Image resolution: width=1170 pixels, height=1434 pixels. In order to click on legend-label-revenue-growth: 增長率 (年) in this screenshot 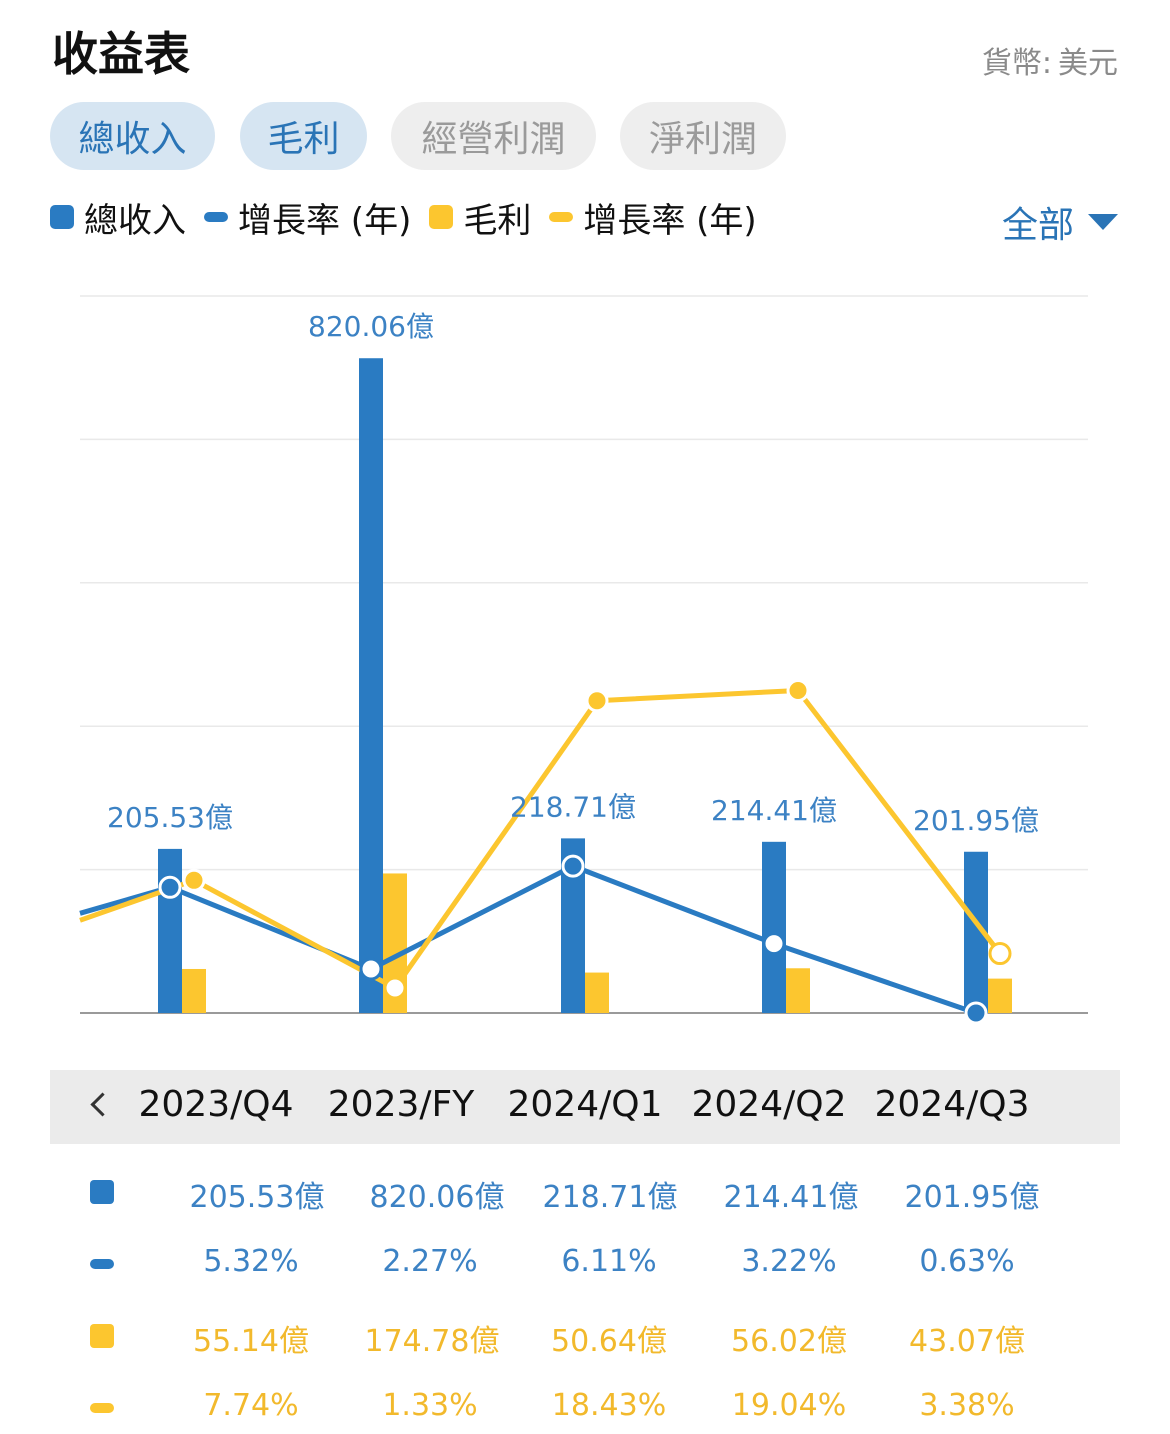, I will do `click(325, 220)`.